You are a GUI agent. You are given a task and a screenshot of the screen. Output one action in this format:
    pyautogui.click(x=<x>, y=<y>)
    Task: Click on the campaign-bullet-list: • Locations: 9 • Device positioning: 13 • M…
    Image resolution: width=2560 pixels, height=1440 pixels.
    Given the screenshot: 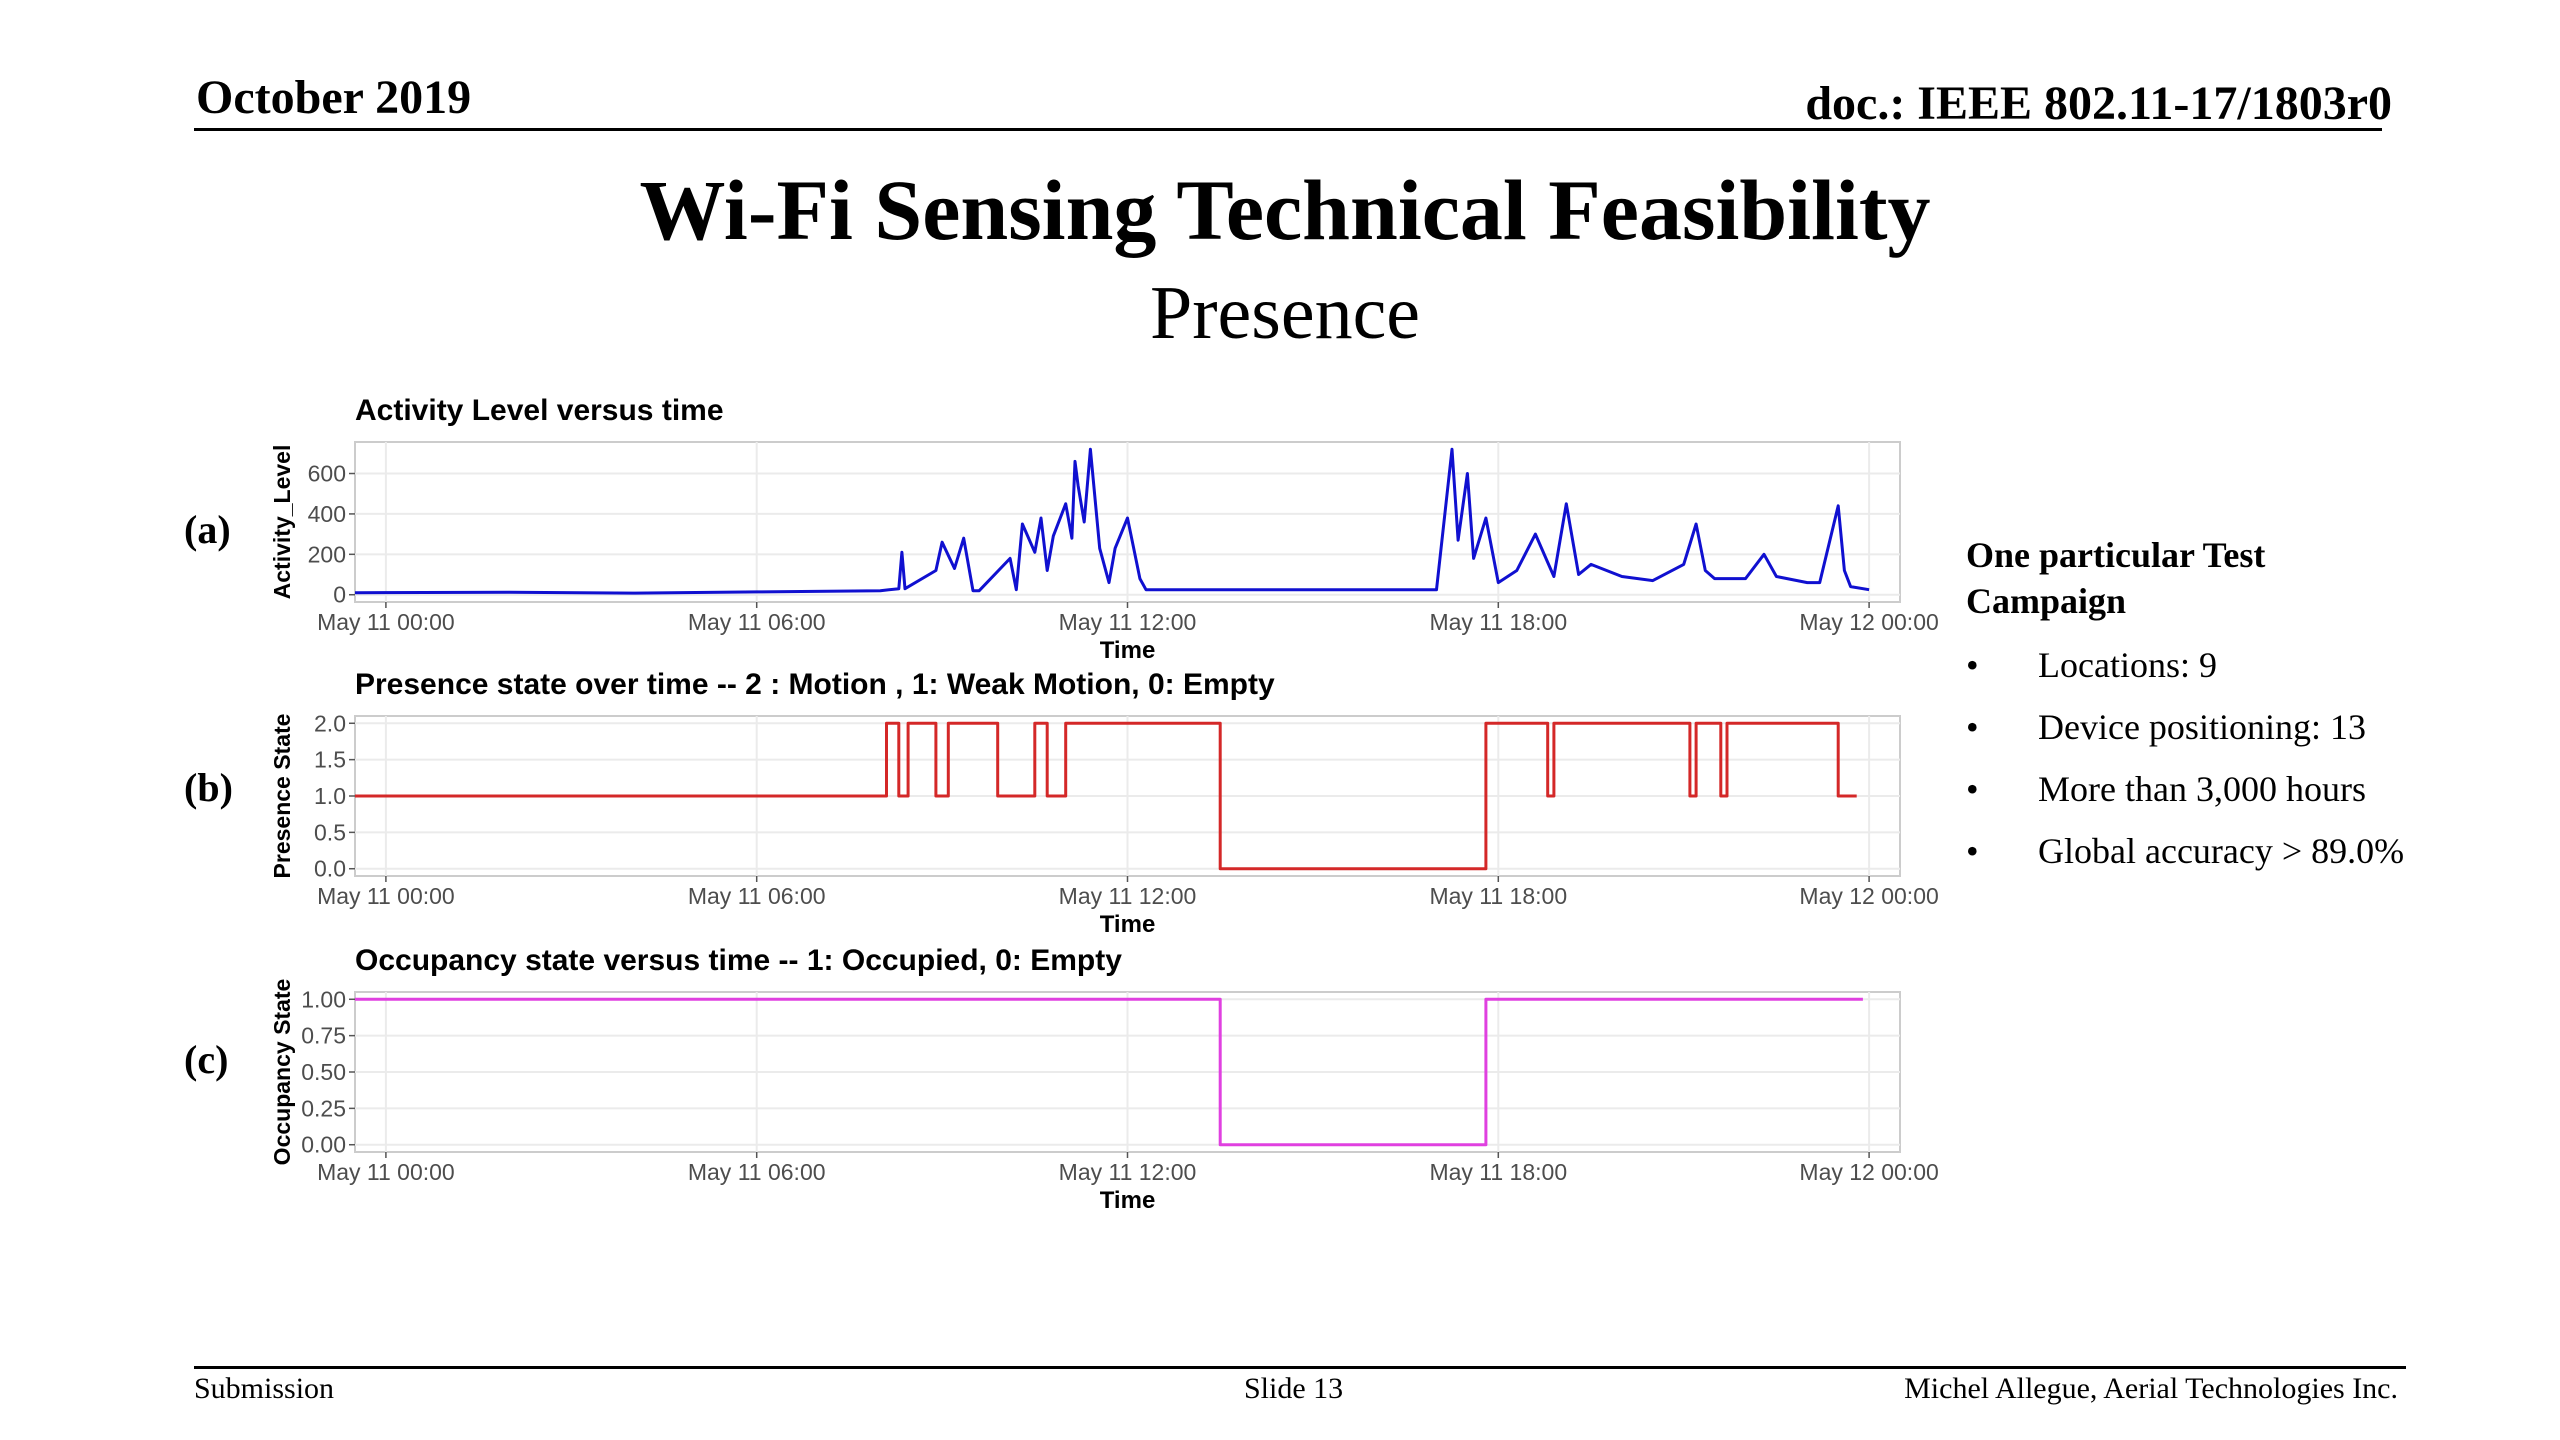 What is the action you would take?
    pyautogui.click(x=2185, y=768)
    